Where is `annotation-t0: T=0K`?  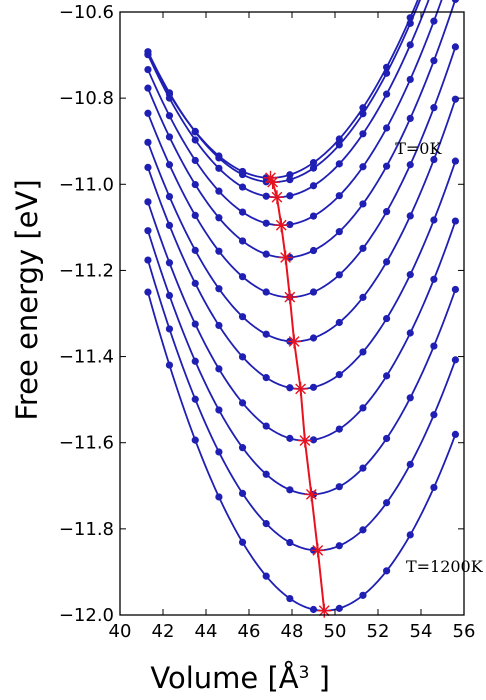 annotation-t0: T=0K is located at coordinates (418, 148).